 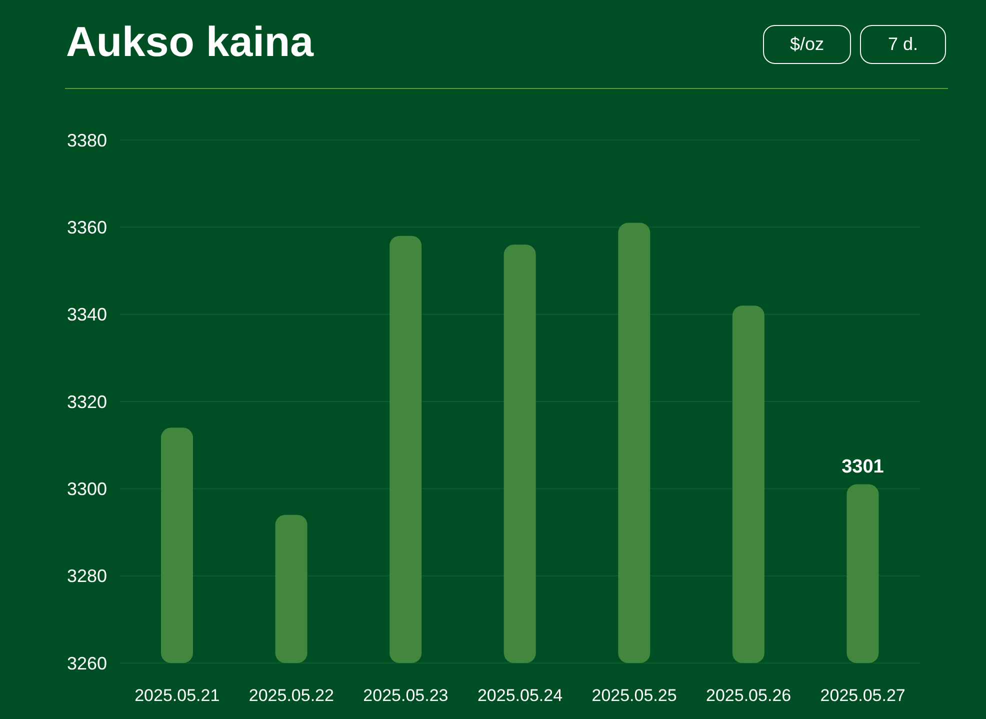 I want to click on x-tick-label: 2025.05.27, so click(x=863, y=696).